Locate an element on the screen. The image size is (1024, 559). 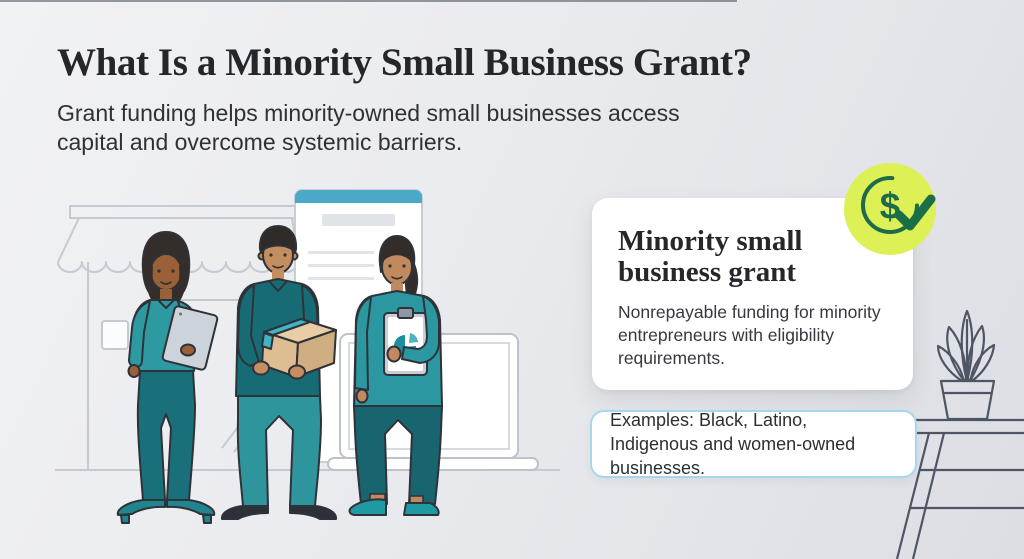
potted-plant-illustration is located at coordinates (966, 365).